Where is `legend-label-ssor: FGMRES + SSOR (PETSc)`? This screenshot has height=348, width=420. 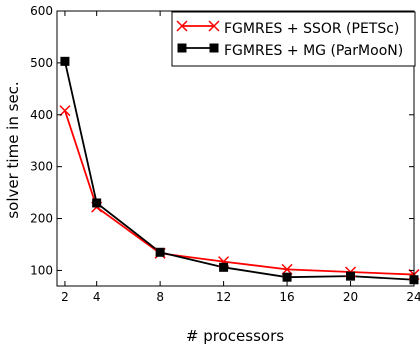 legend-label-ssor: FGMRES + SSOR (PETSc) is located at coordinates (311, 29).